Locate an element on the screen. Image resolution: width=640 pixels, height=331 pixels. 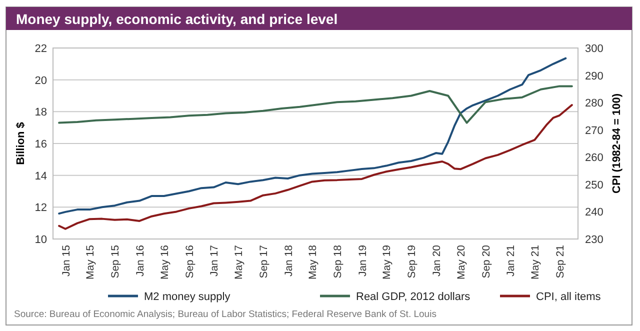
y-tick-label: 10 is located at coordinates (40, 240).